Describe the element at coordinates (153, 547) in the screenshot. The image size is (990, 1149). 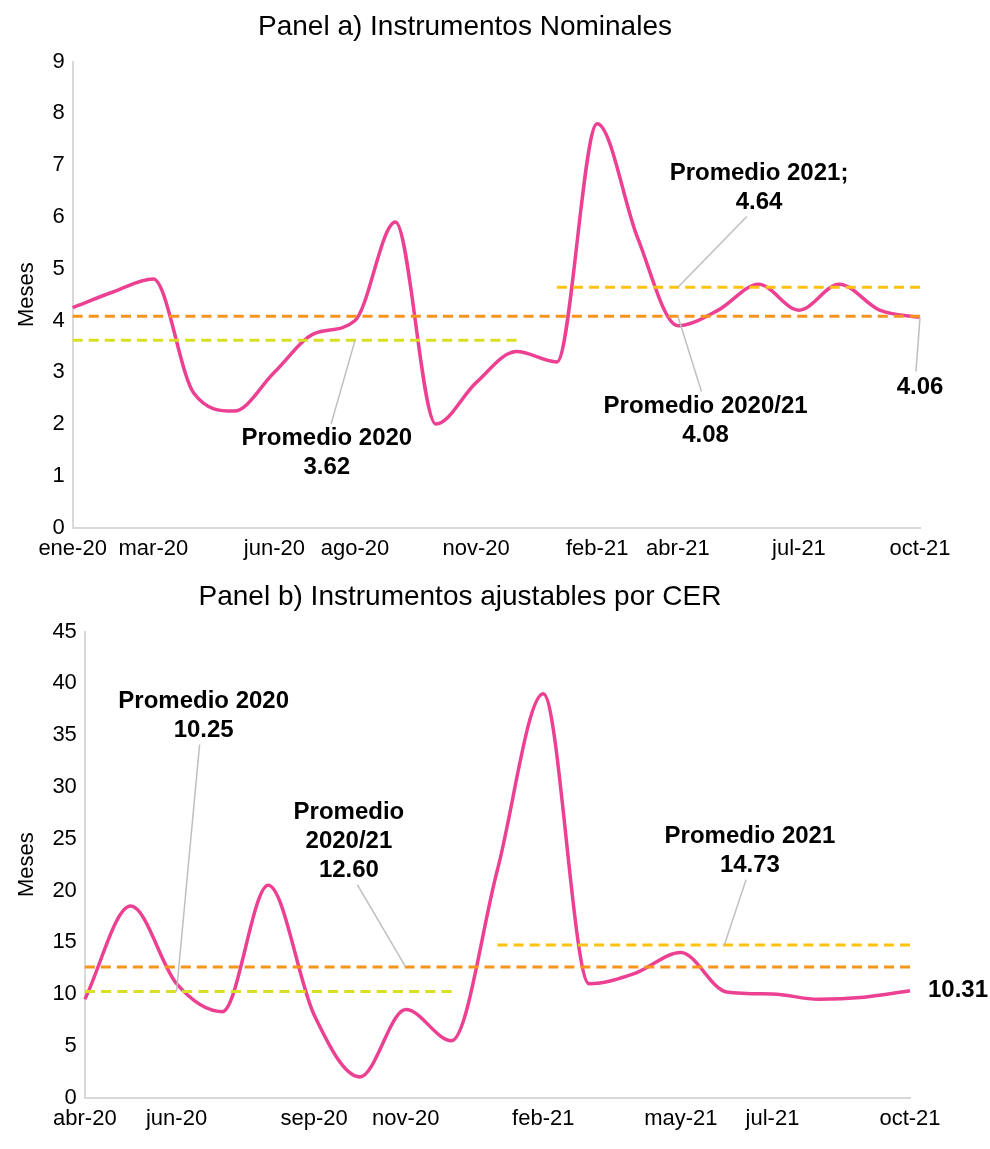
I see `x-tick-label: mar-20` at that location.